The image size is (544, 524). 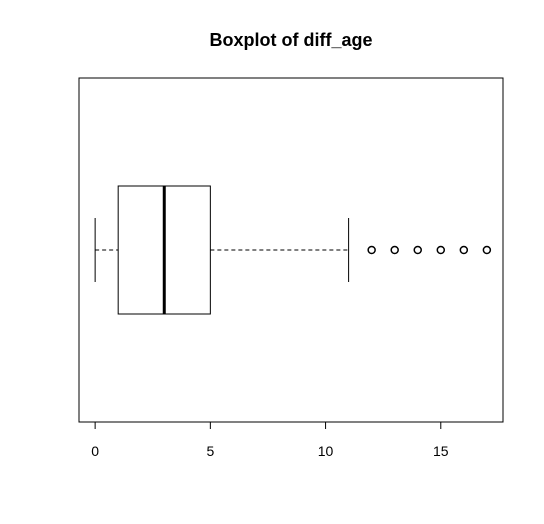 What do you see at coordinates (326, 451) in the screenshot?
I see `x-tick-label: 10` at bounding box center [326, 451].